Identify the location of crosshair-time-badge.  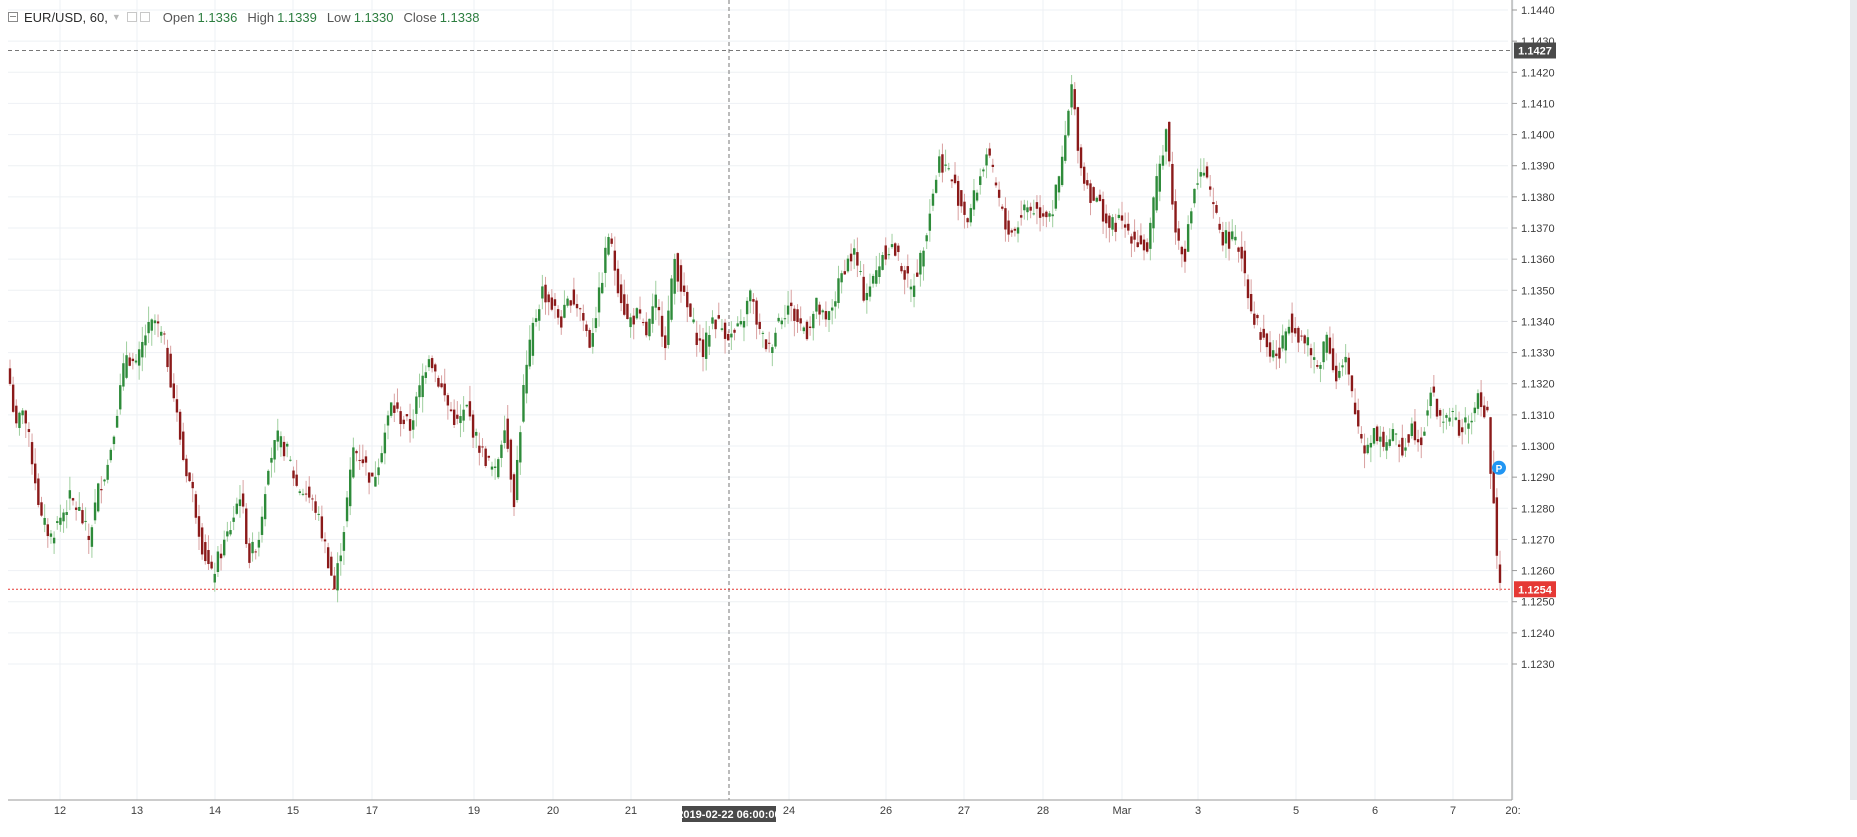
(729, 814).